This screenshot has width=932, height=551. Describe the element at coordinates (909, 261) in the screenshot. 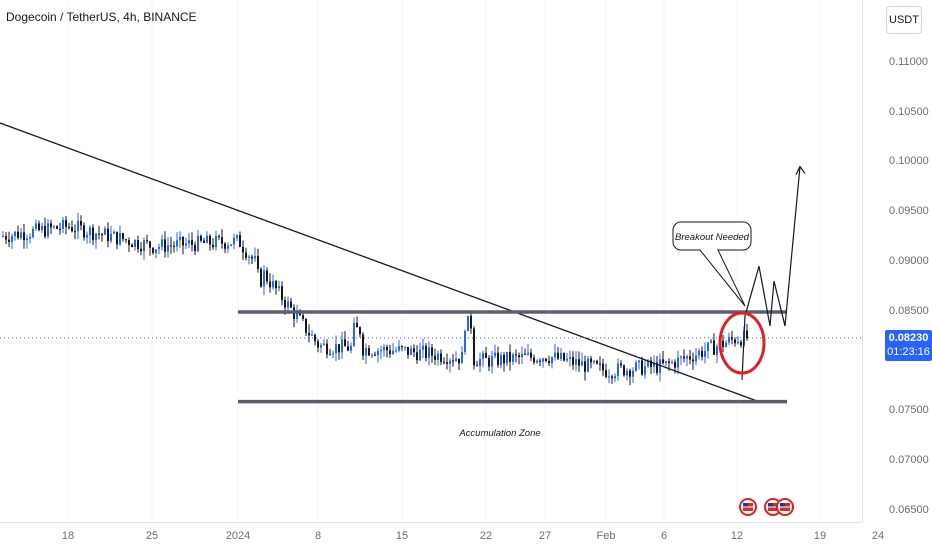

I see `price-label: 0.09000` at that location.